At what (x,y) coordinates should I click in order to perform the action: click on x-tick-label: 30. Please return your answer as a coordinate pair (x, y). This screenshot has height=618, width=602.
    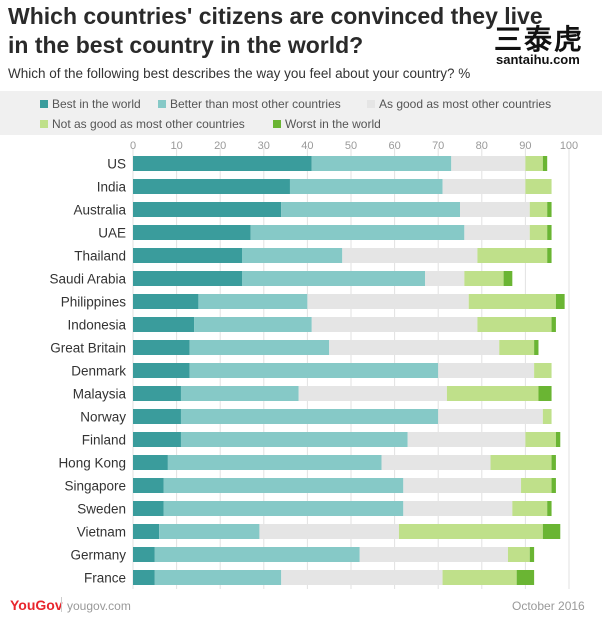
    Looking at the image, I should click on (264, 146).